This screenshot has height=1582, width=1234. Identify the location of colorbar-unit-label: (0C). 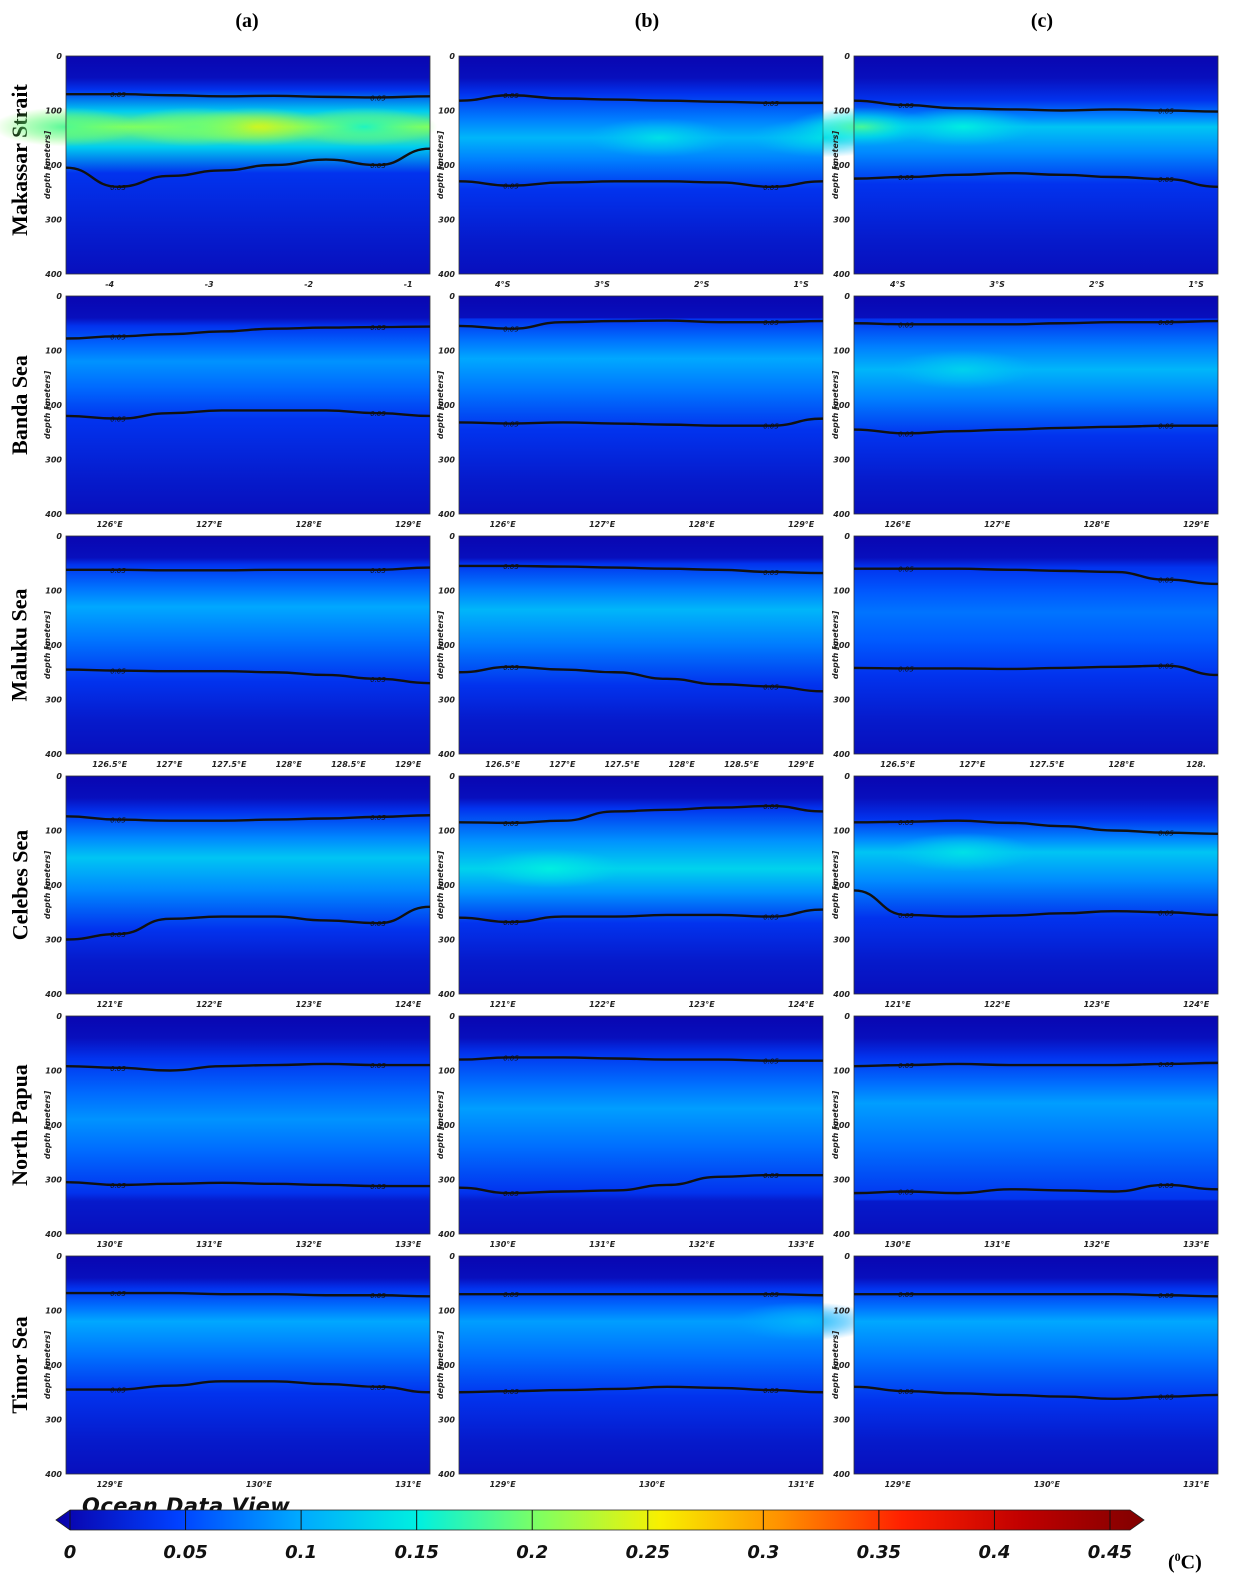
(1185, 1562).